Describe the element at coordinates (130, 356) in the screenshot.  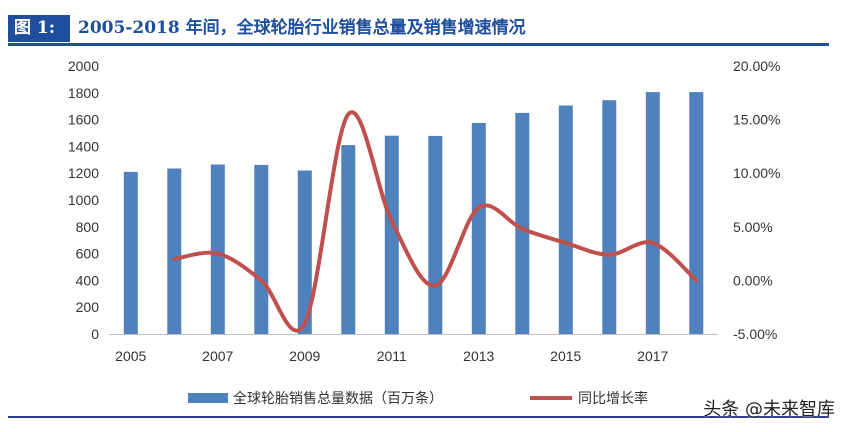
I see `x-tick-label: 2005` at that location.